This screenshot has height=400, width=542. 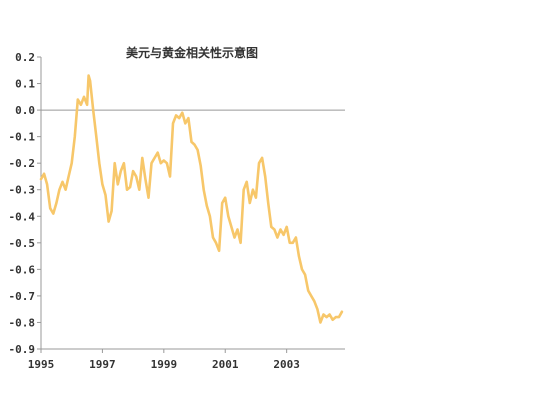 What do you see at coordinates (164, 364) in the screenshot?
I see `x-tick-label: 1999` at bounding box center [164, 364].